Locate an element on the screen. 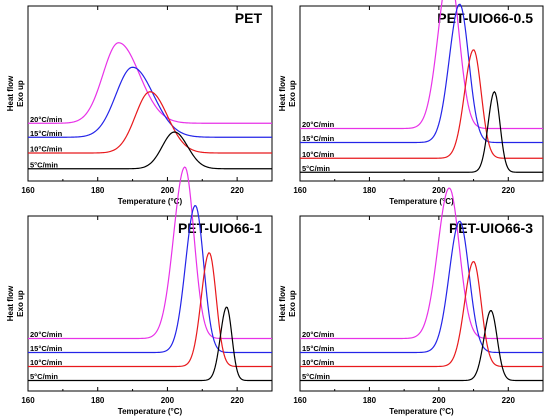  chart-title: PET-UIO66-3 is located at coordinates (491, 228).